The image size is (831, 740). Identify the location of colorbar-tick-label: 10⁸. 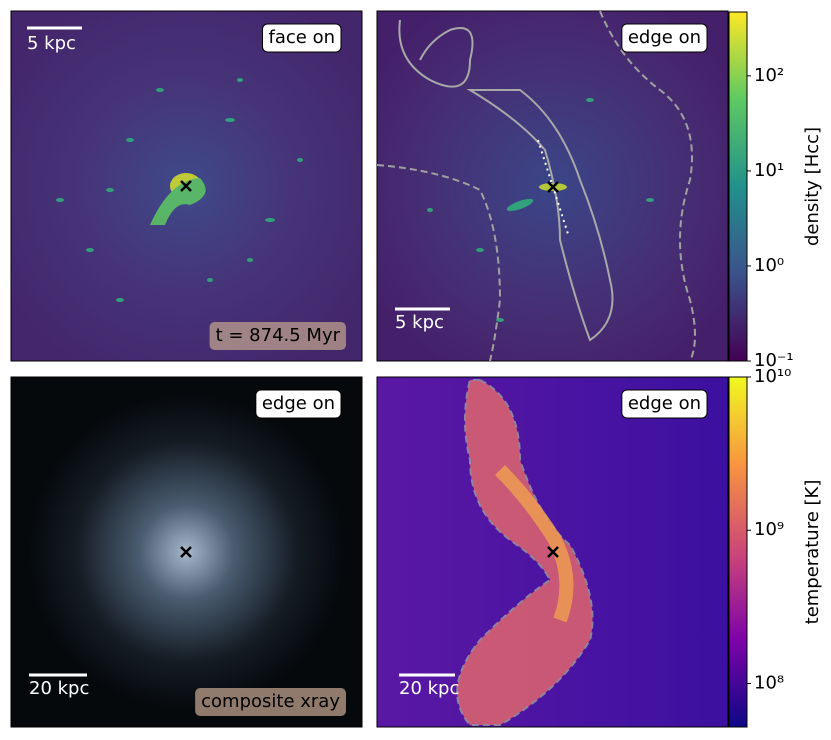
(769, 682).